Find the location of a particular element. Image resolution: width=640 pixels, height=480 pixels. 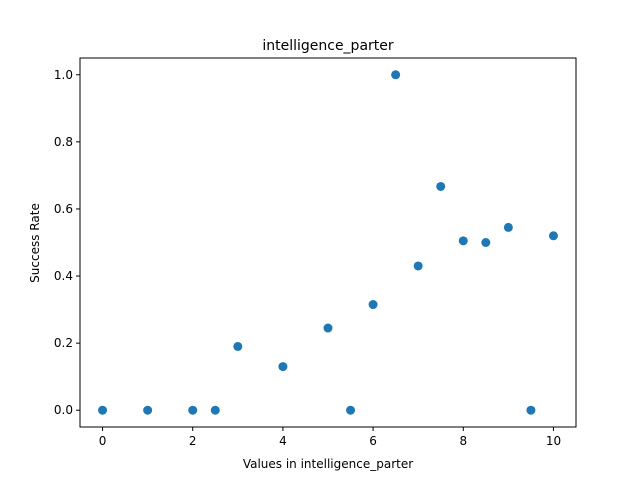

y-axis-ticks: 0.0 0.2 0.4 0.6 0.8 1.0 is located at coordinates (67, 242).